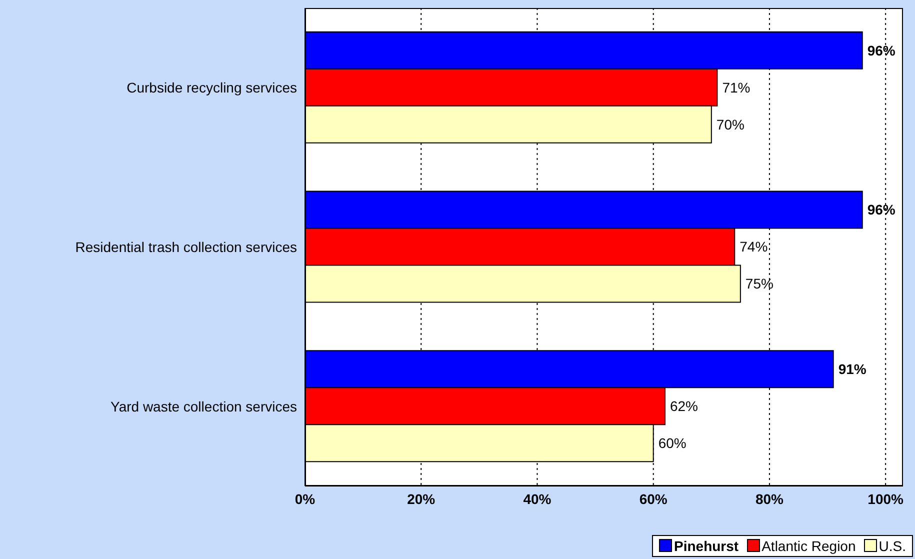 The image size is (915, 559). Describe the element at coordinates (808, 546) in the screenshot. I see `legend-label: Atlantic Region` at that location.